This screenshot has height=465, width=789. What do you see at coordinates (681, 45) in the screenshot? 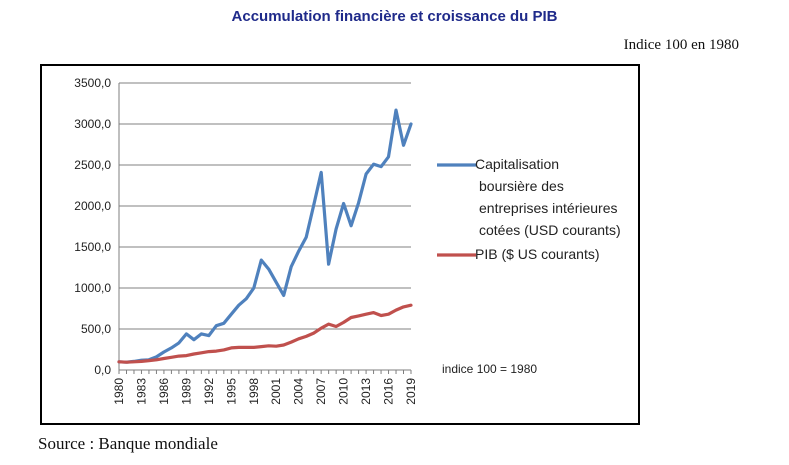
I see `chart-subtitle: Indice 100 en 1980` at bounding box center [681, 45].